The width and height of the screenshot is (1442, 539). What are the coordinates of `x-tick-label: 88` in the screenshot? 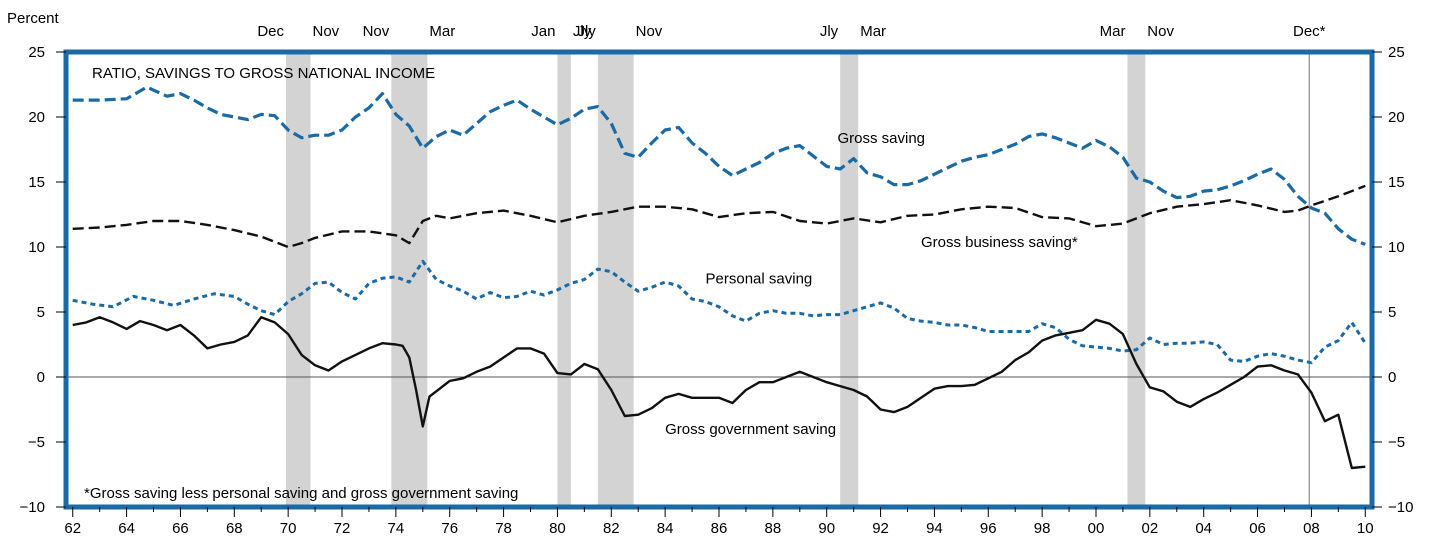 It's located at (773, 528).